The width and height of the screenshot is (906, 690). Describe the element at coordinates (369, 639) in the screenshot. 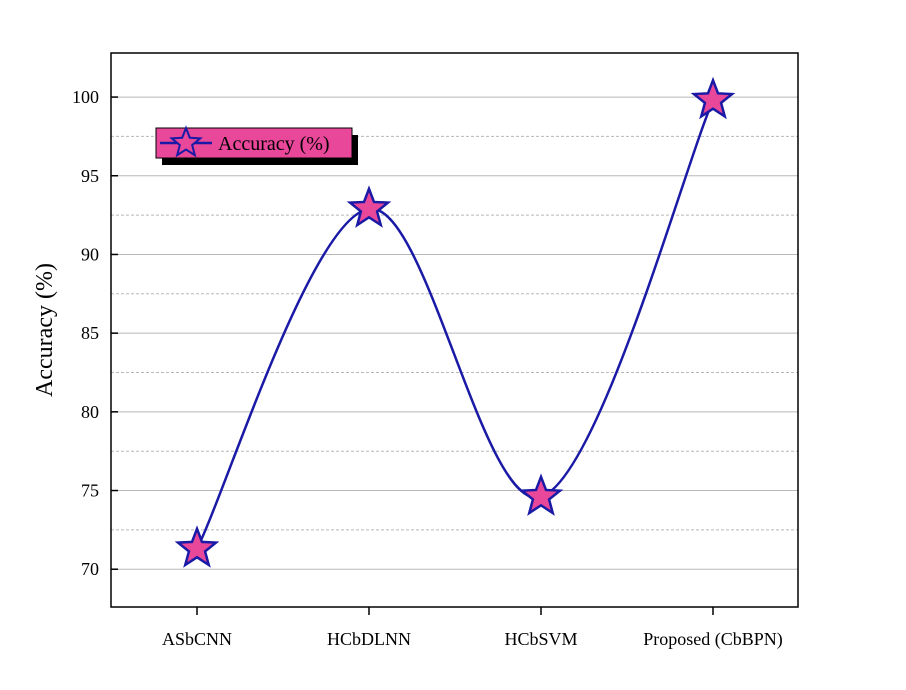

I see `x-tick-label: HCbDLNN` at that location.